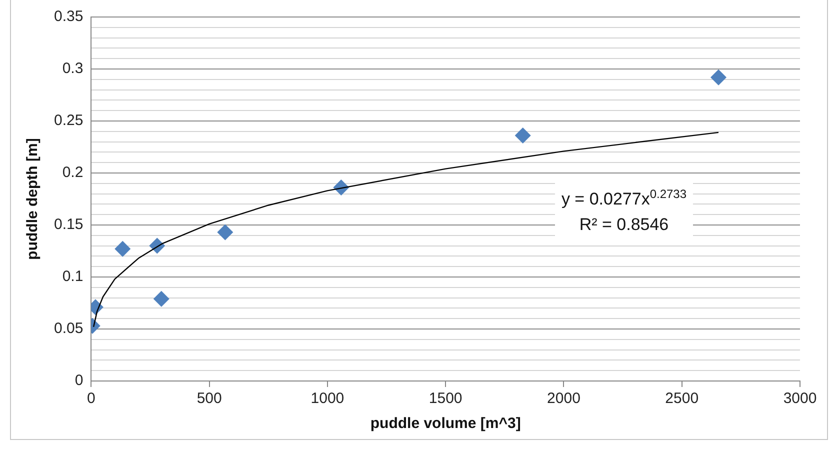 This screenshot has width=830, height=451. What do you see at coordinates (682, 399) in the screenshot?
I see `x-tick-label: 2500` at bounding box center [682, 399].